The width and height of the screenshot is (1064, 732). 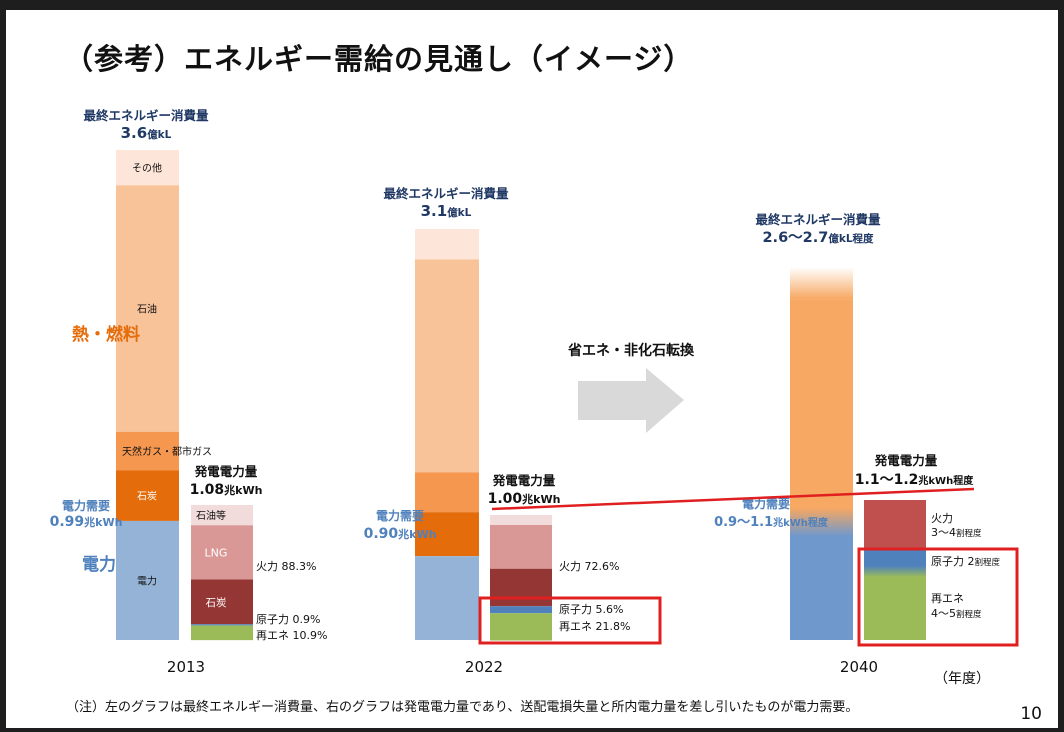 I want to click on power-2022-nuclear-segment, so click(x=521, y=610).